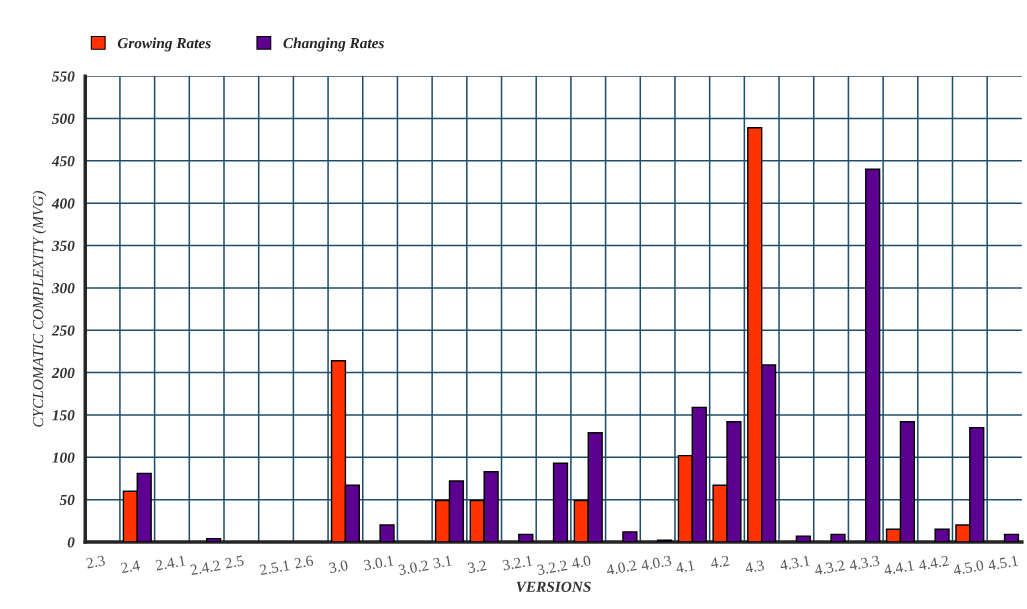 The width and height of the screenshot is (1027, 609). Describe the element at coordinates (552, 568) in the screenshot. I see `x-tick-label: 3.2.2` at that location.